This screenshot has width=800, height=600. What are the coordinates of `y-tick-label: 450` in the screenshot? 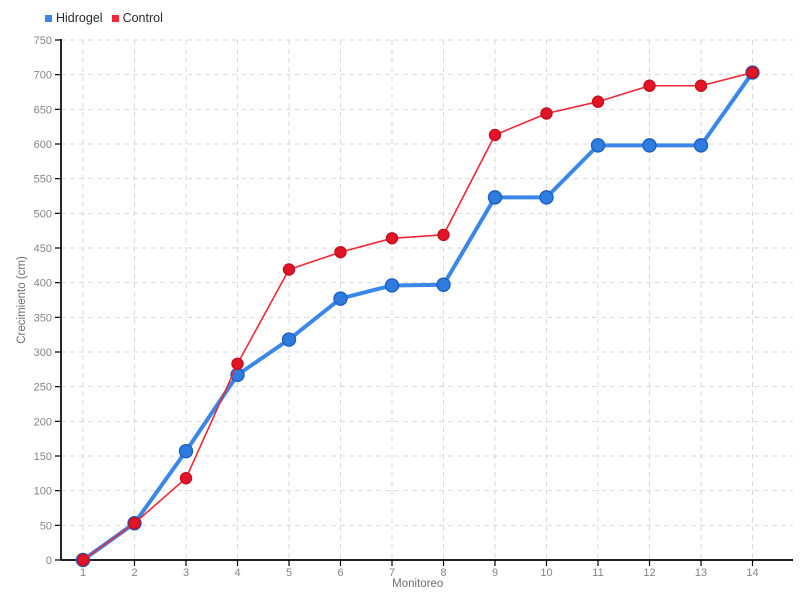 It's located at (43, 249).